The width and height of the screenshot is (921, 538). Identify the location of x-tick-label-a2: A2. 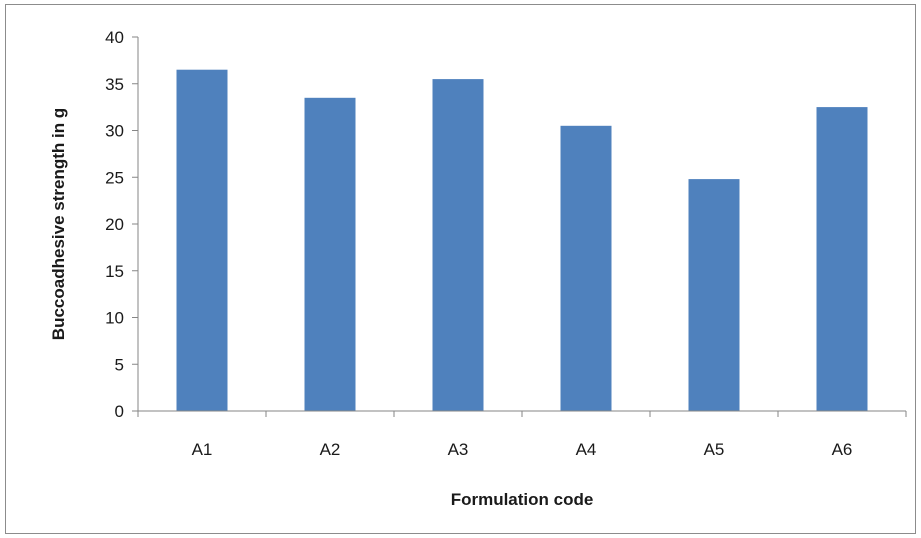
(330, 449).